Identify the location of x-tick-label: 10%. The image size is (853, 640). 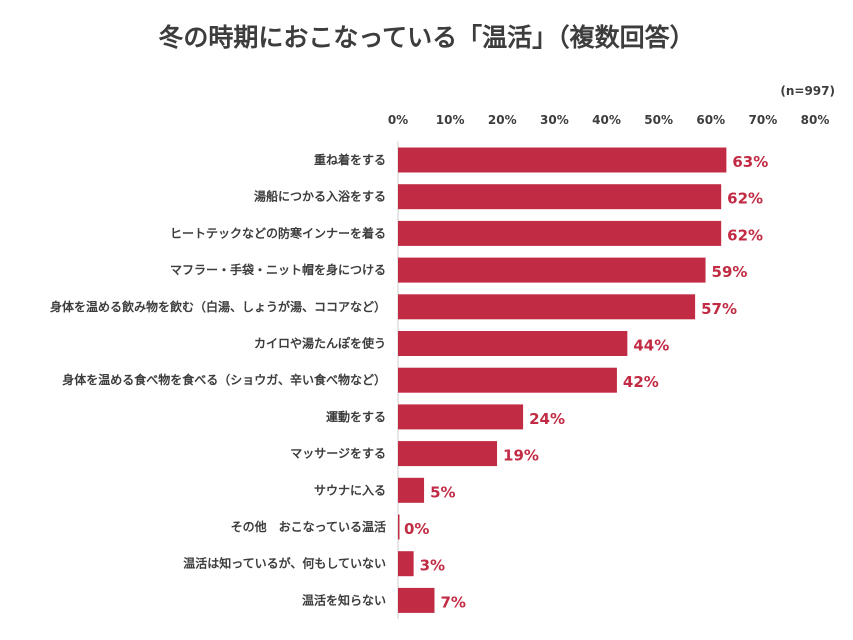
(450, 120).